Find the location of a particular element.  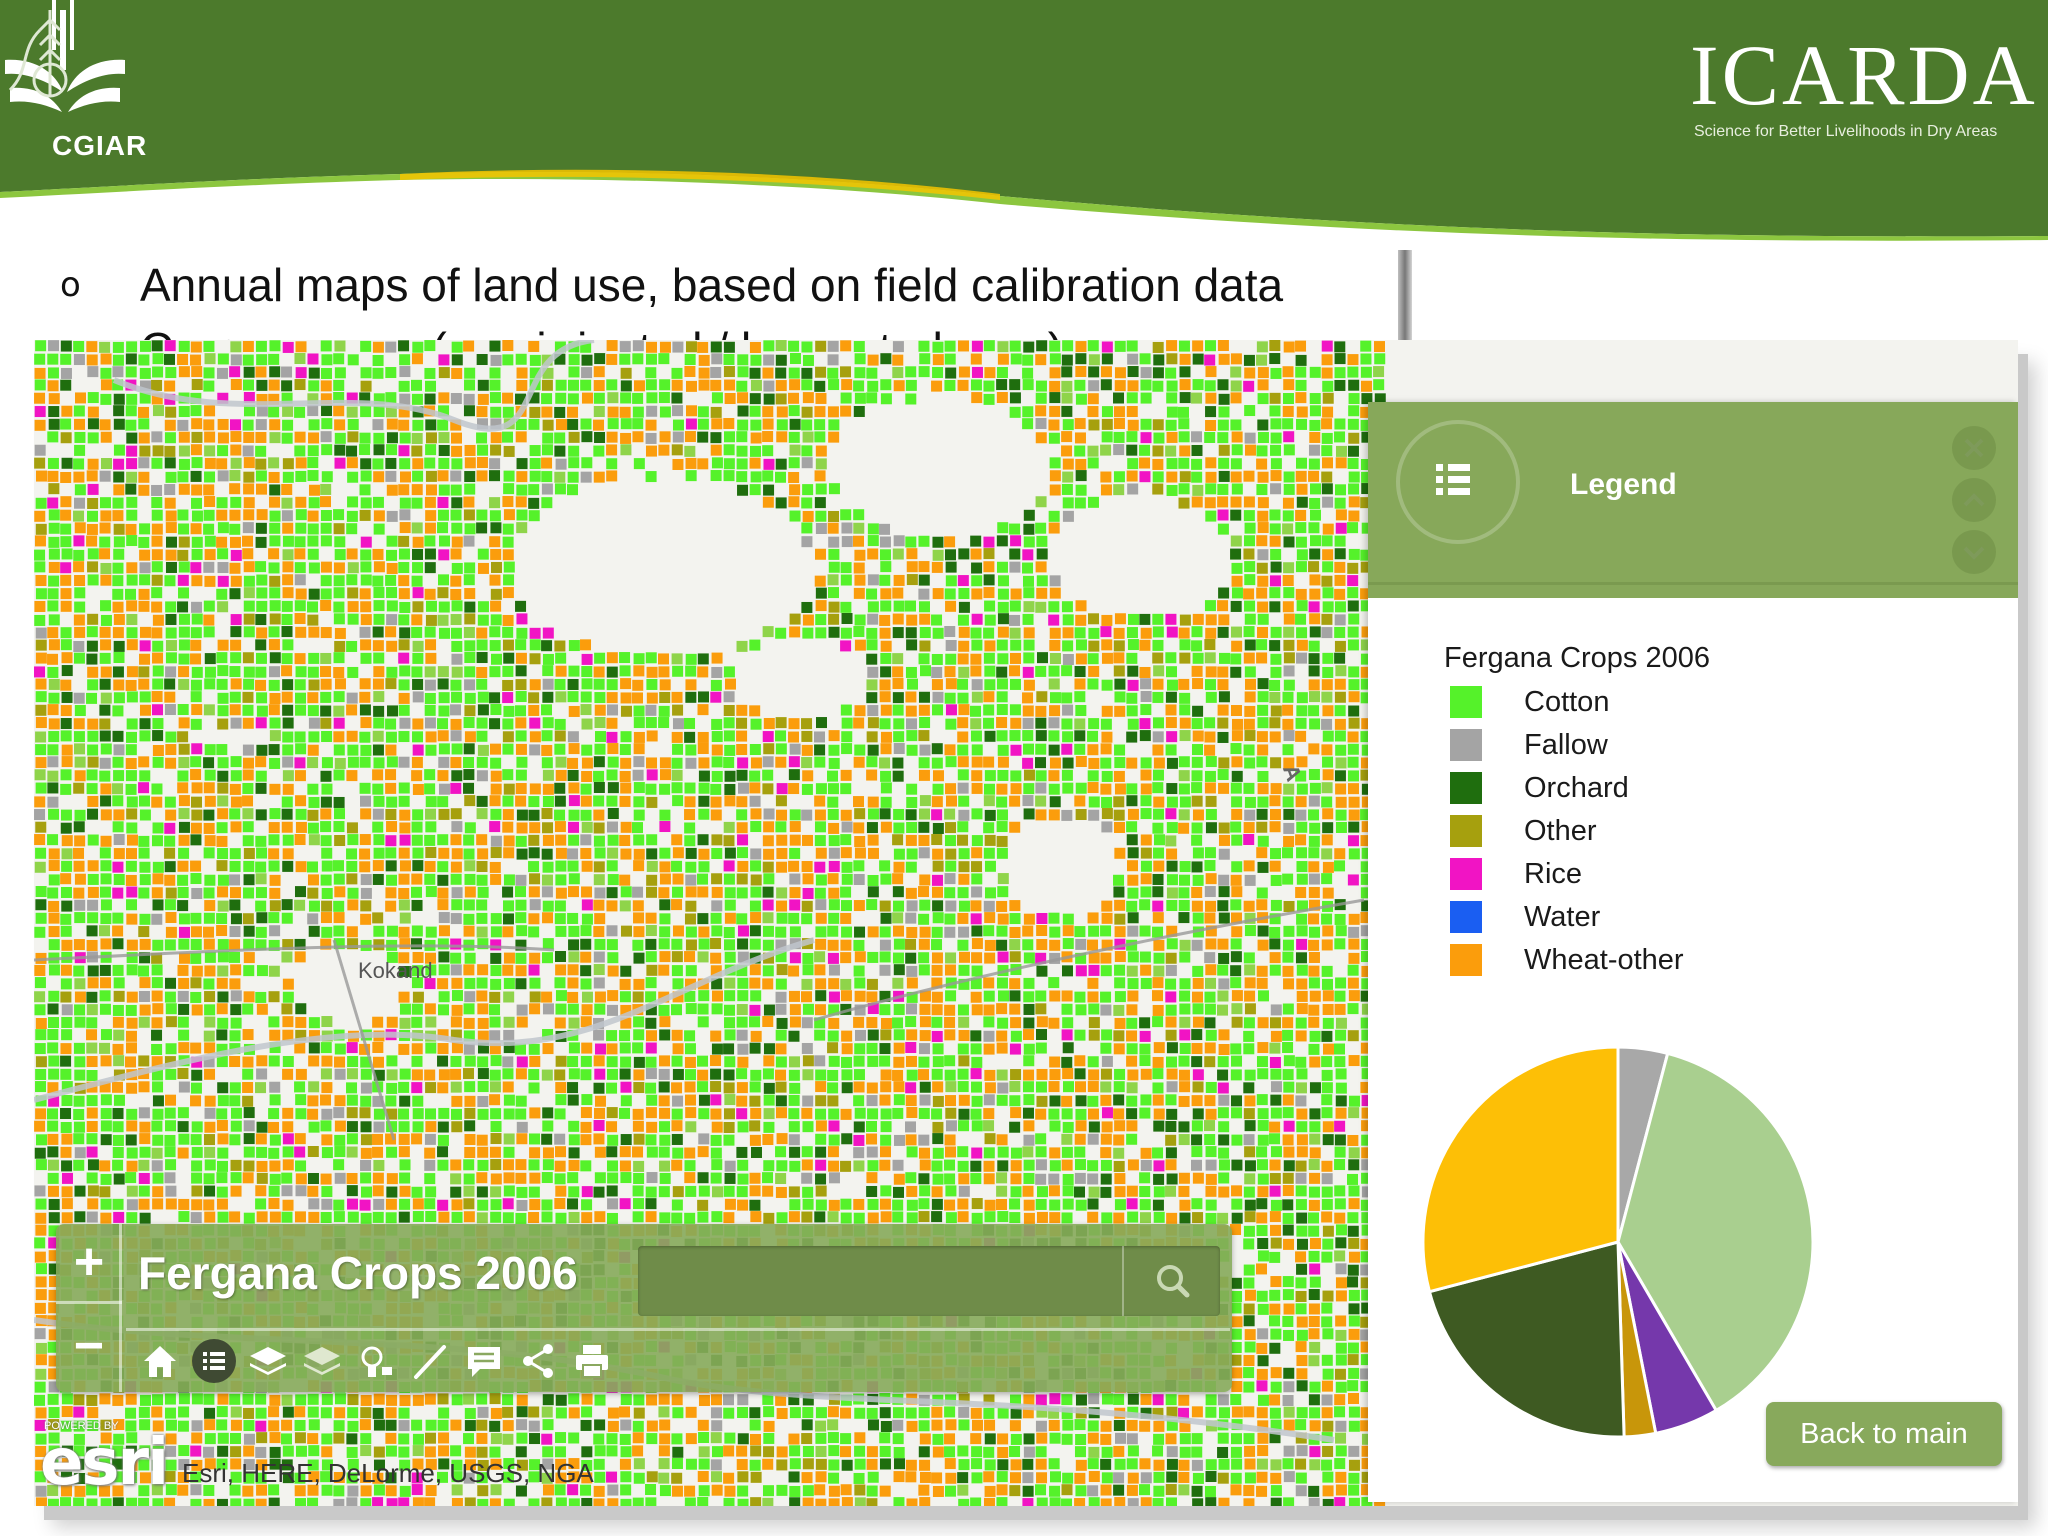

list-button is located at coordinates (214, 1361).